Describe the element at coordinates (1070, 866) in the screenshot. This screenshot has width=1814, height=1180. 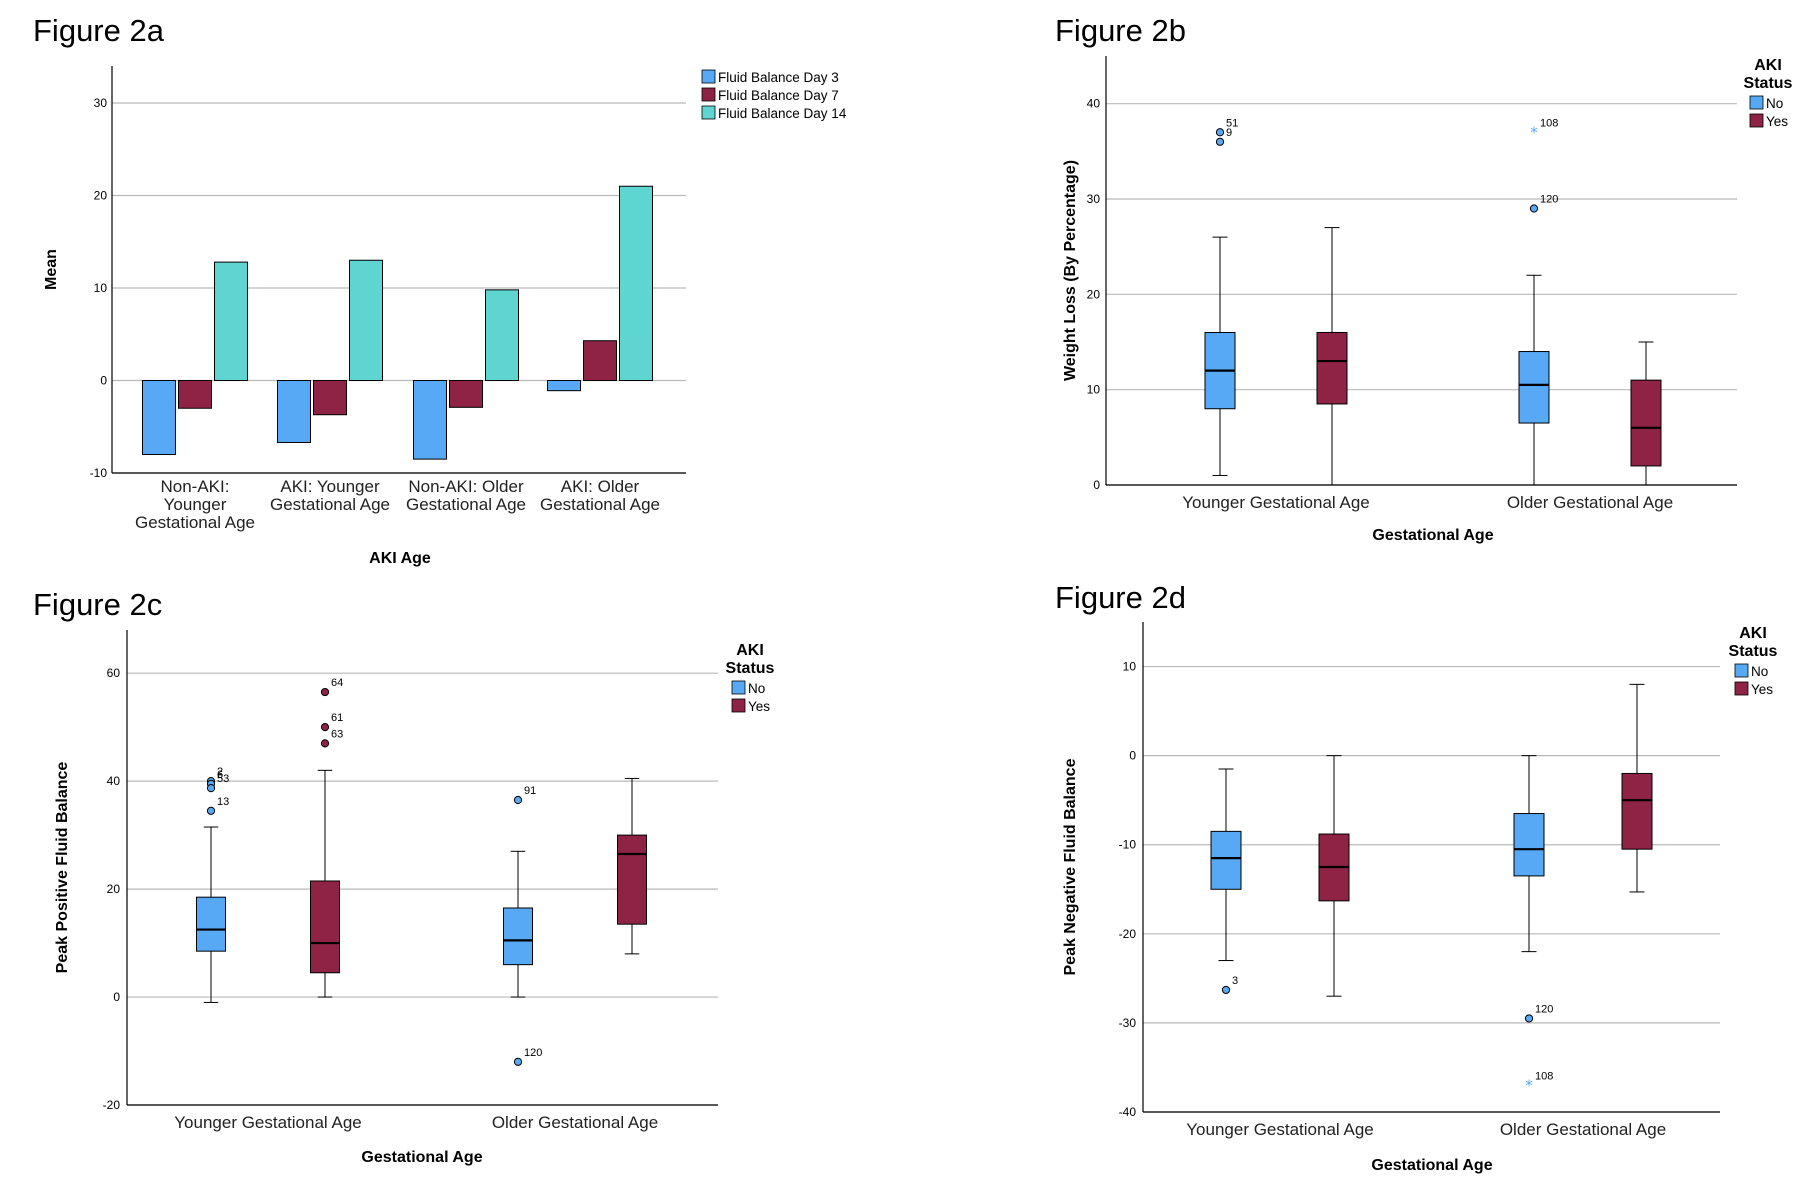
I see `y-axis-title: Peak Negative Fluid Balance` at that location.